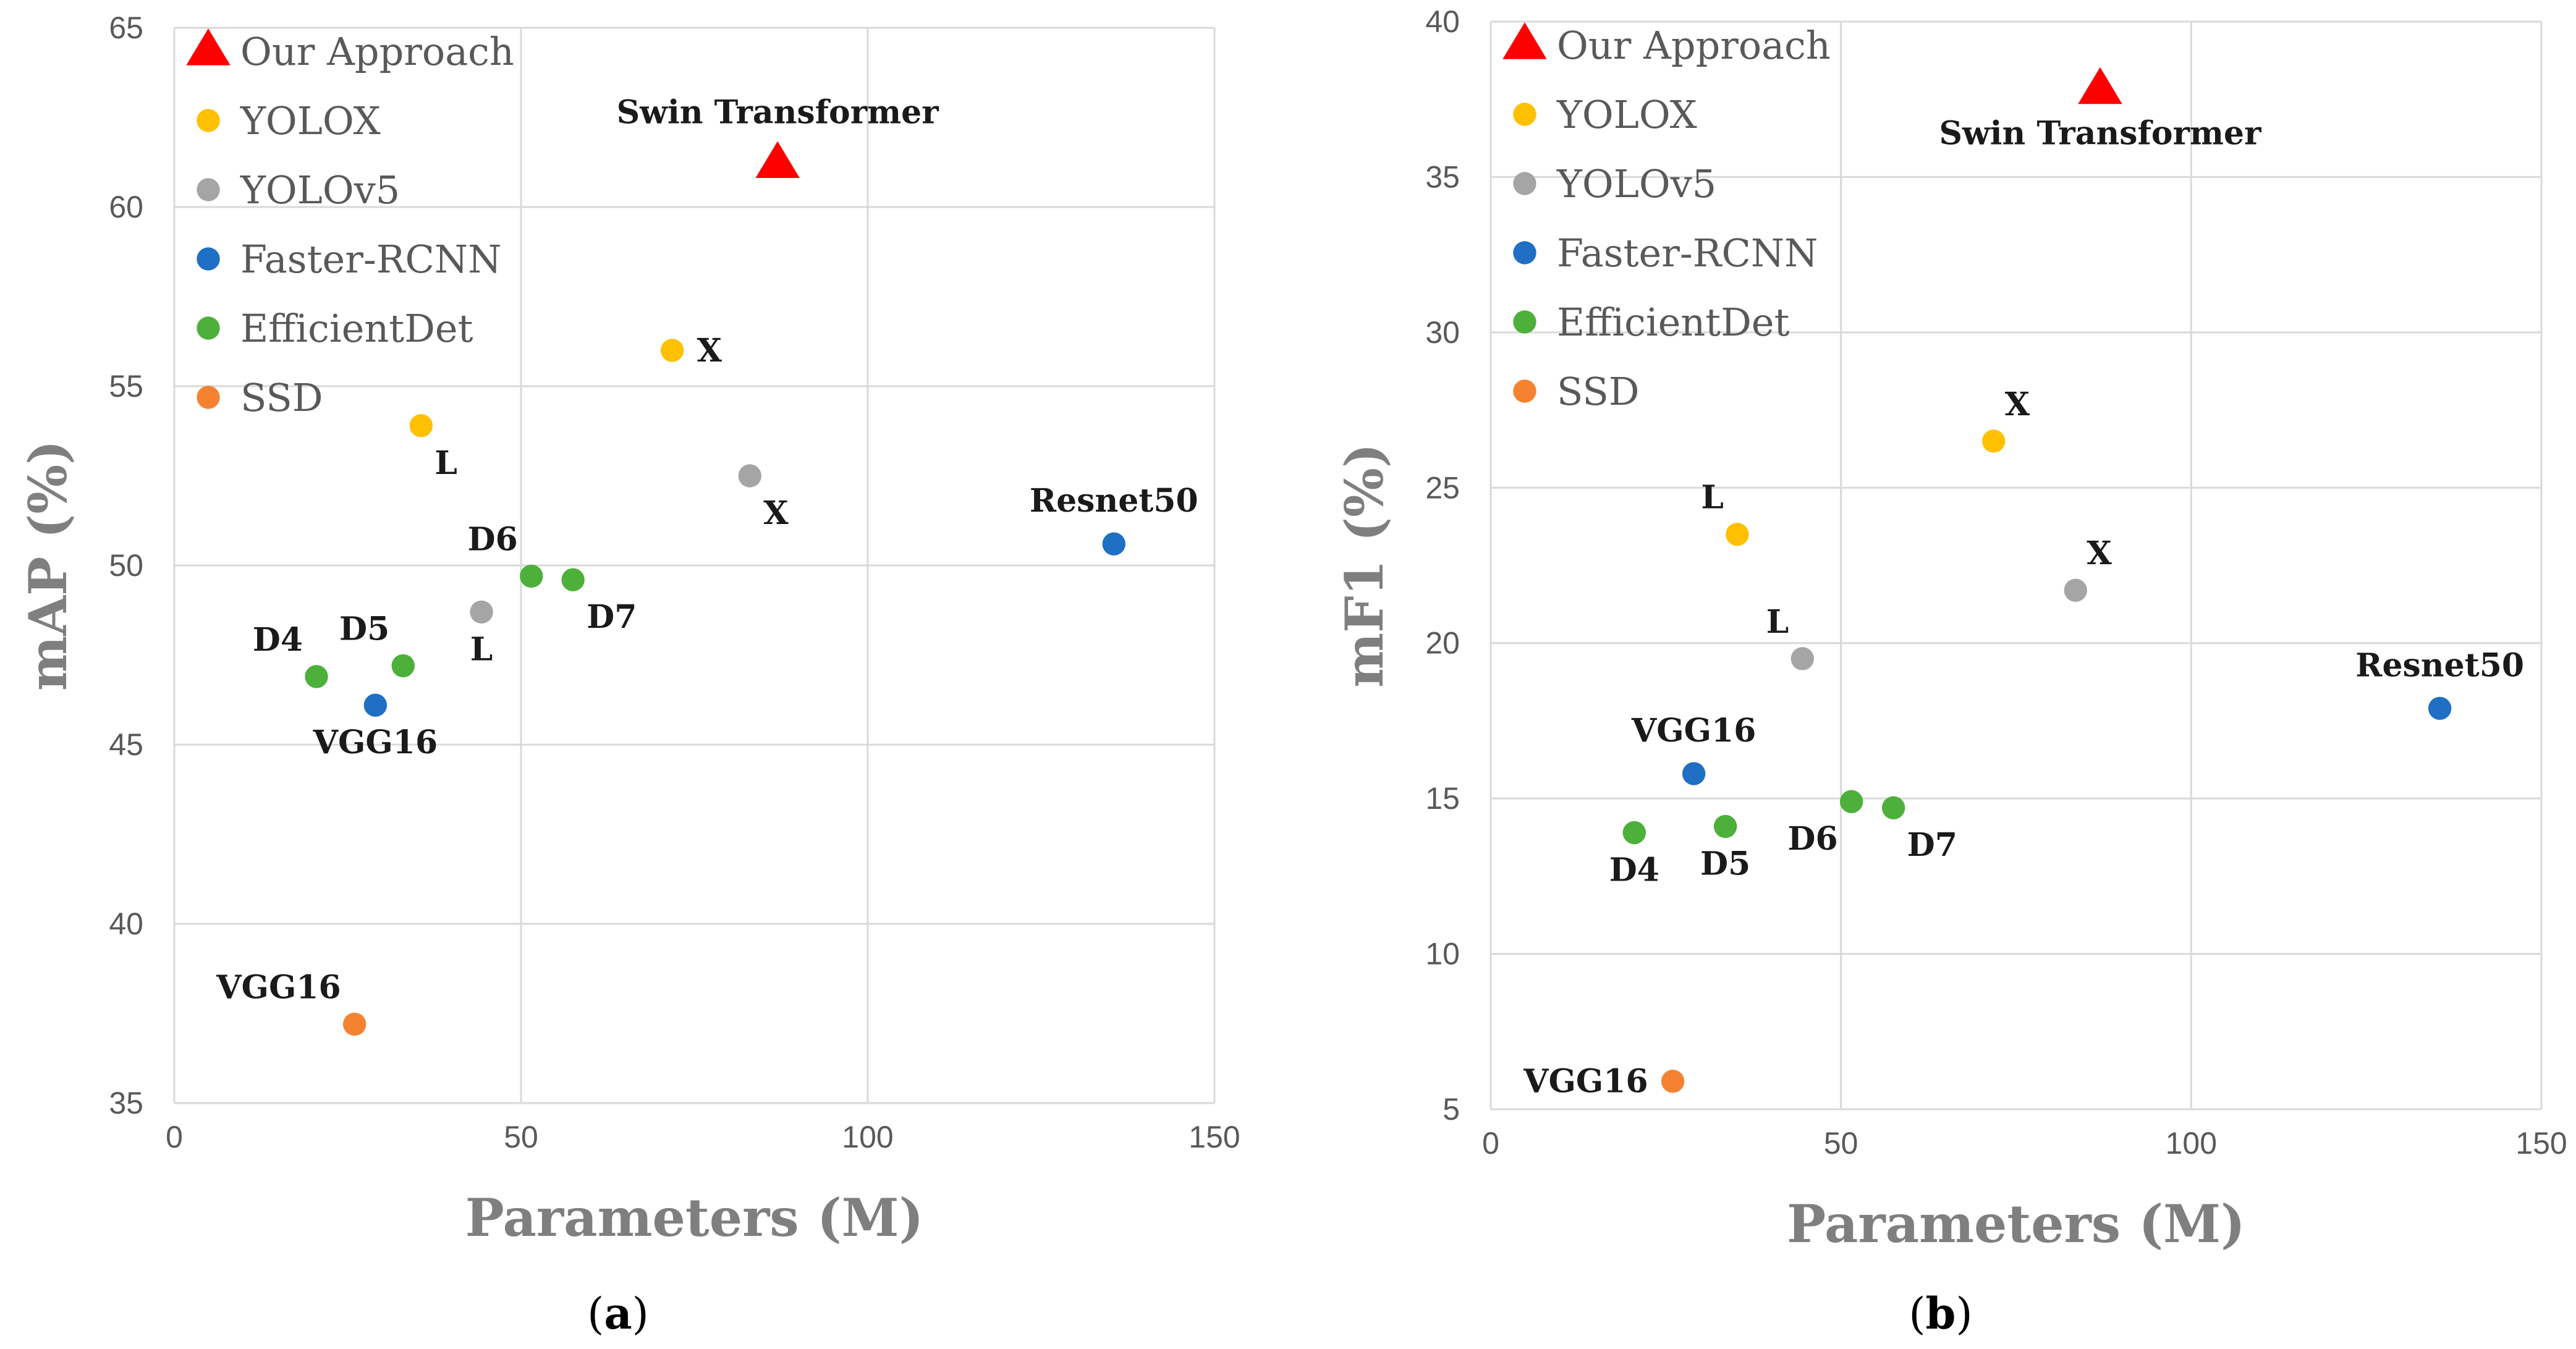 The height and width of the screenshot is (1349, 2576). I want to click on y-tick-label-50: 50, so click(126, 565).